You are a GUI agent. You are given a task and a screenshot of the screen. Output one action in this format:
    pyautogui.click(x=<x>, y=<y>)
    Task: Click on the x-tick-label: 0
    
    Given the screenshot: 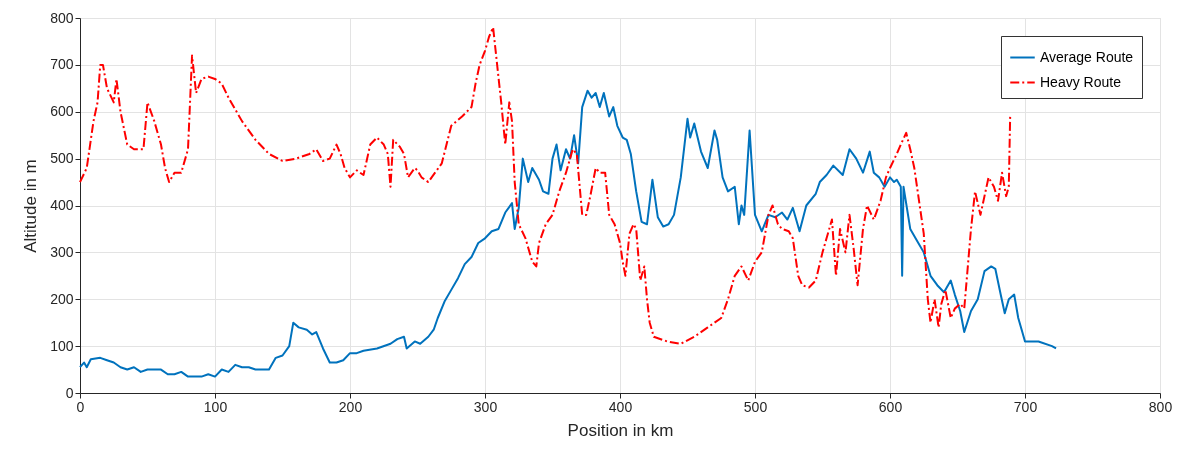 What is the action you would take?
    pyautogui.click(x=80, y=406)
    